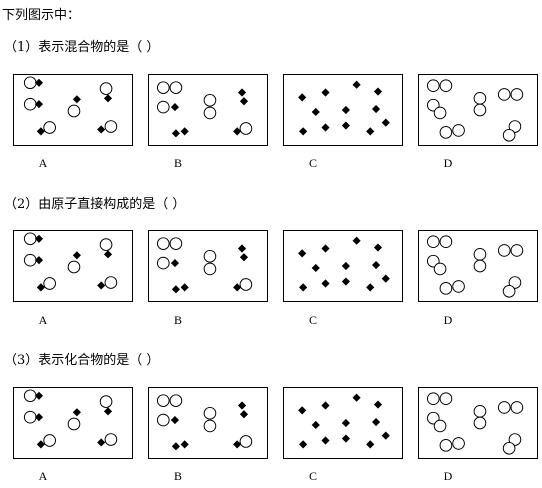  What do you see at coordinates (82, 360) in the screenshot?
I see `question-3: （3）表示化合物的是（ ）` at bounding box center [82, 360].